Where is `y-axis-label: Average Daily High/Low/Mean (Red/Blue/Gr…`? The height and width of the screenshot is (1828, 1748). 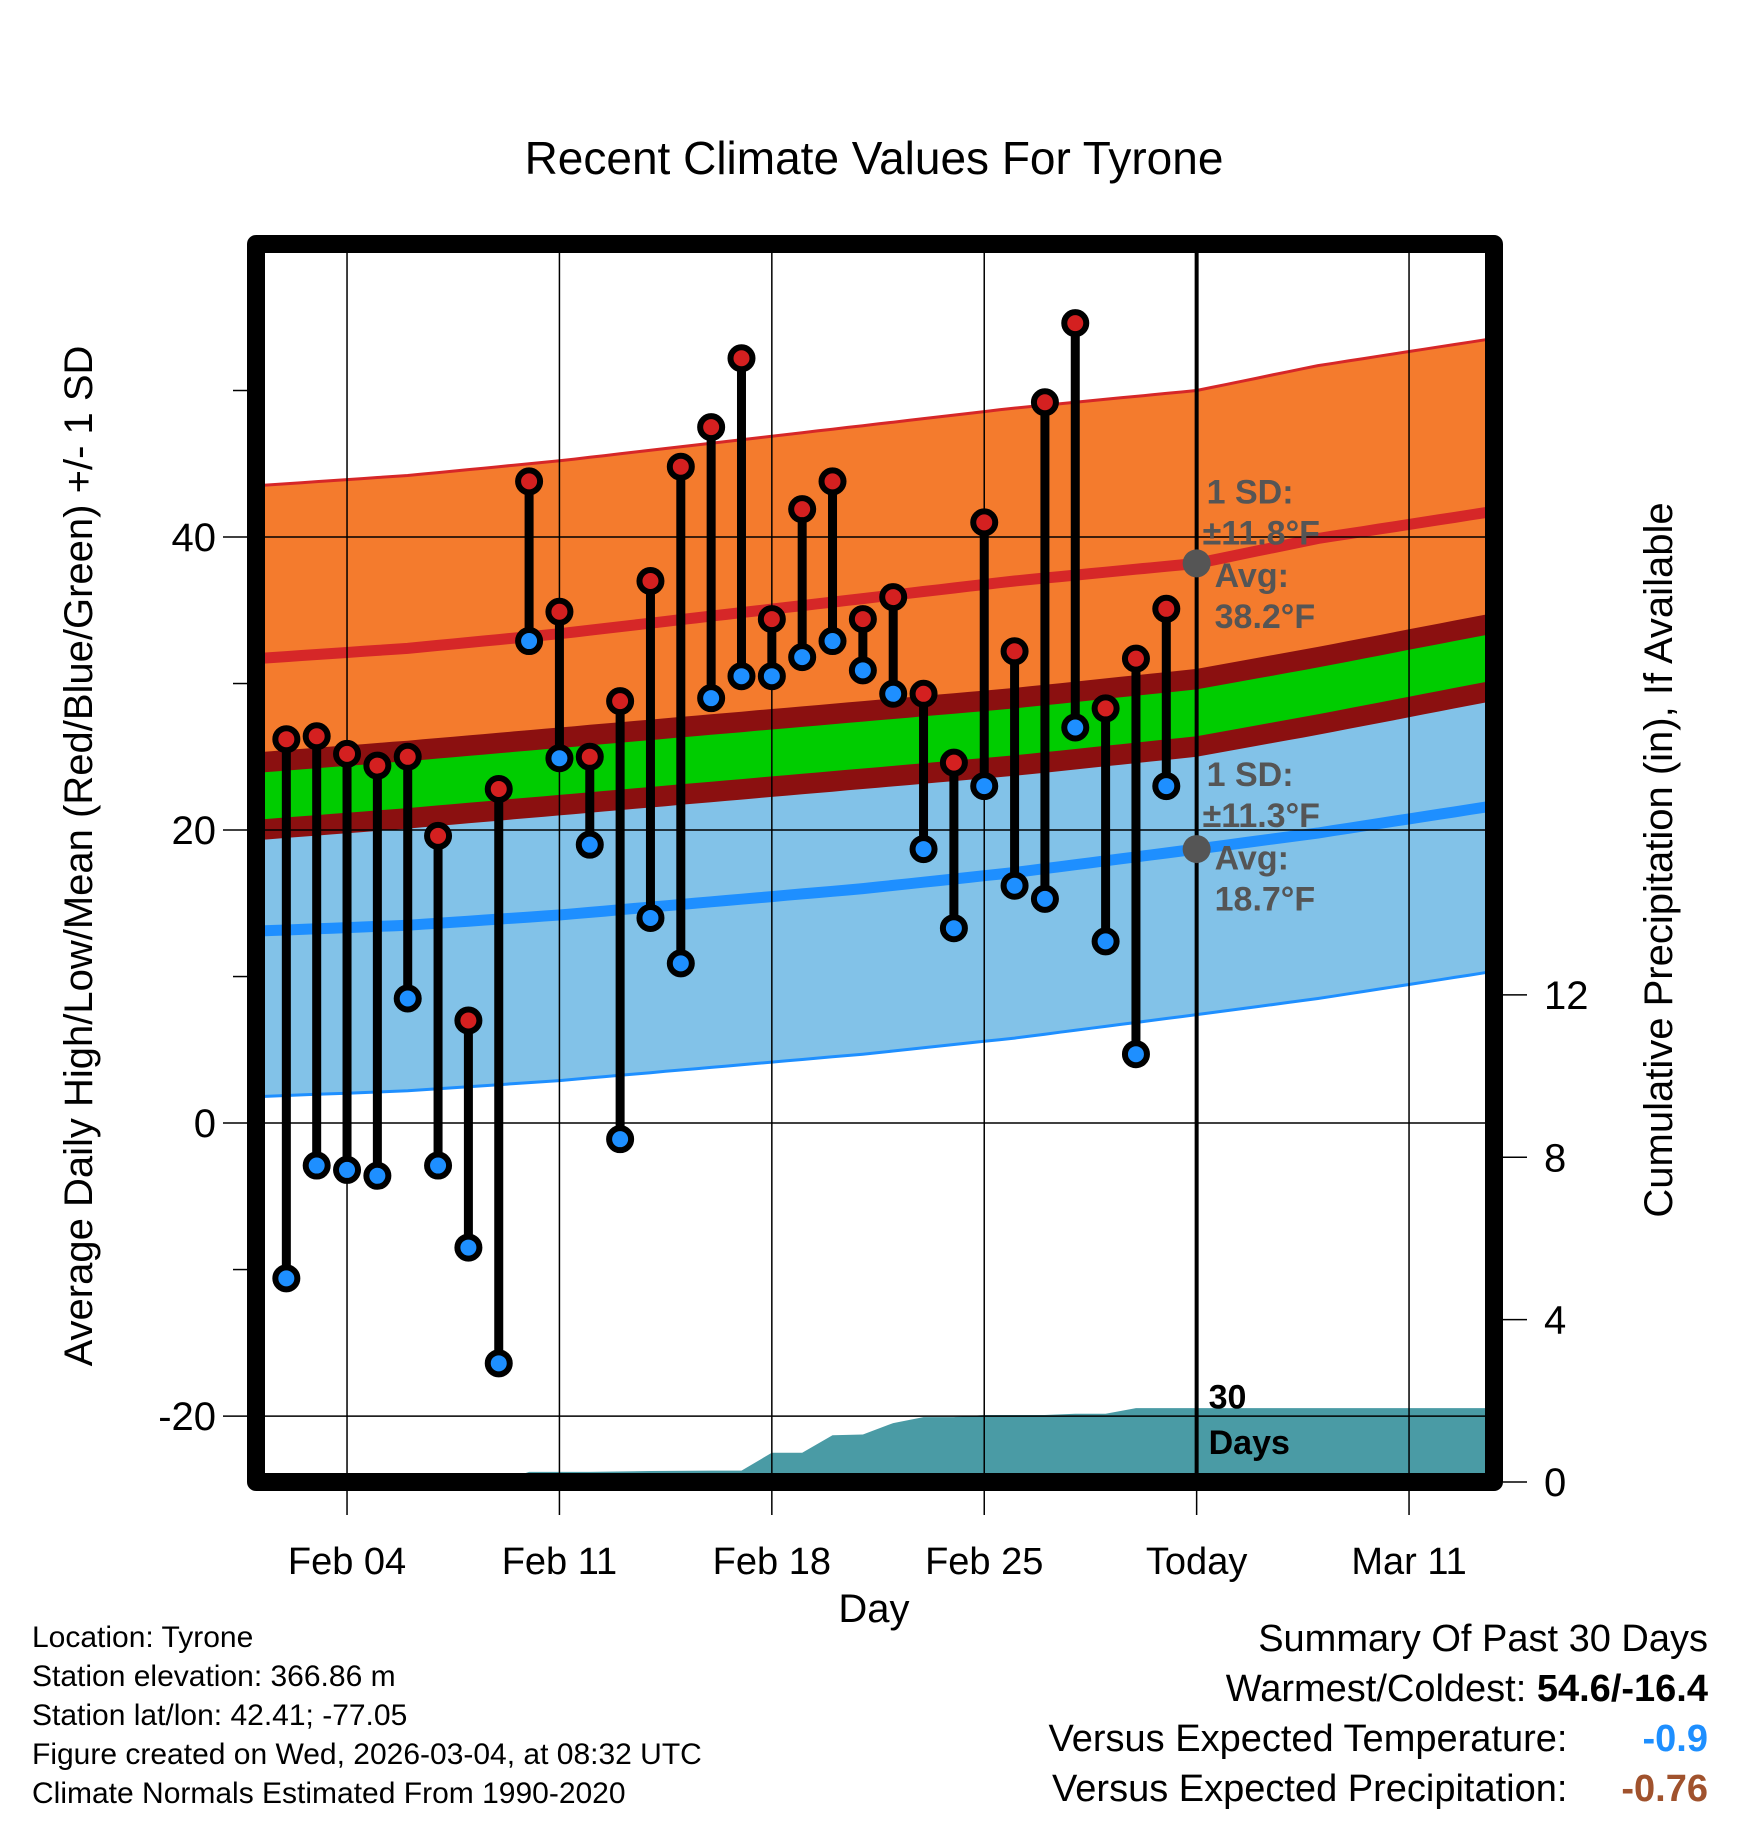 y-axis-label: Average Daily High/Low/Mean (Red/Blue/Gr… is located at coordinates (79, 856).